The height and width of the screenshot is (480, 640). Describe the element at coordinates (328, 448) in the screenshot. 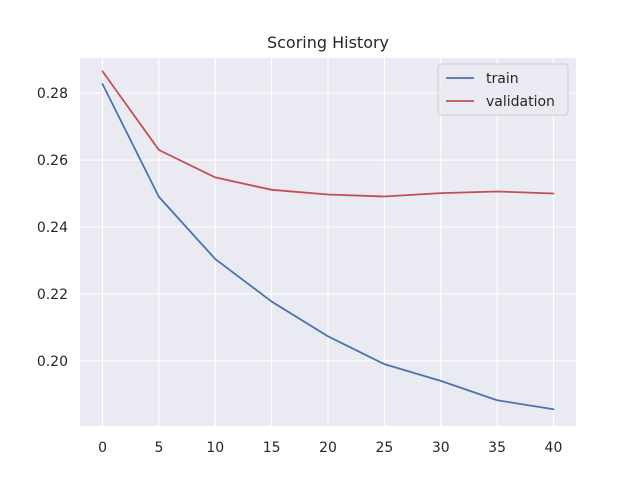

I see `x-tick-label: 20` at that location.